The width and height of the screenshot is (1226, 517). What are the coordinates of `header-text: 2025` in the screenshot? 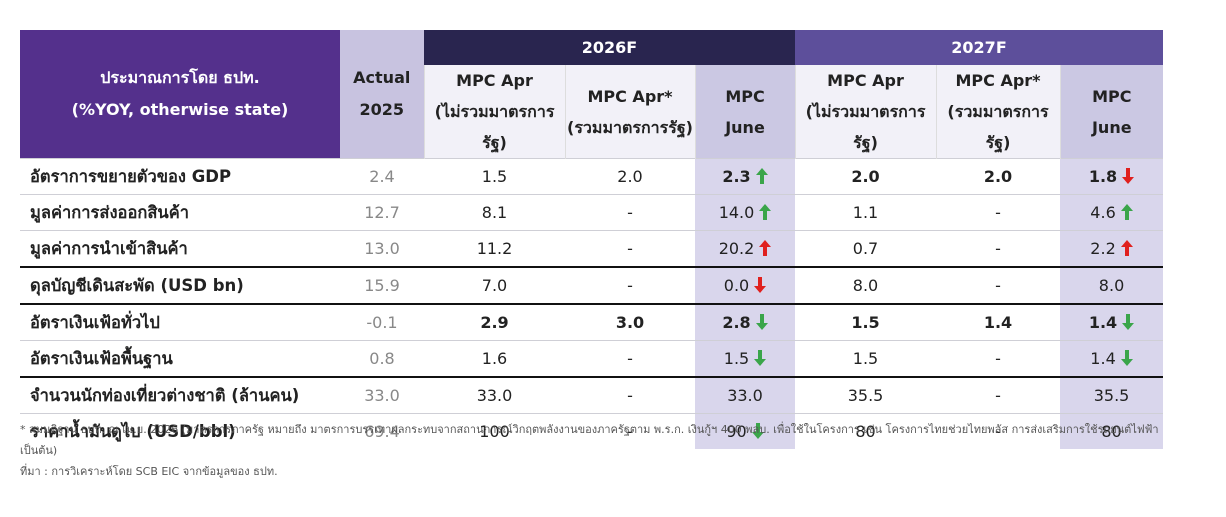 It's located at (382, 109).